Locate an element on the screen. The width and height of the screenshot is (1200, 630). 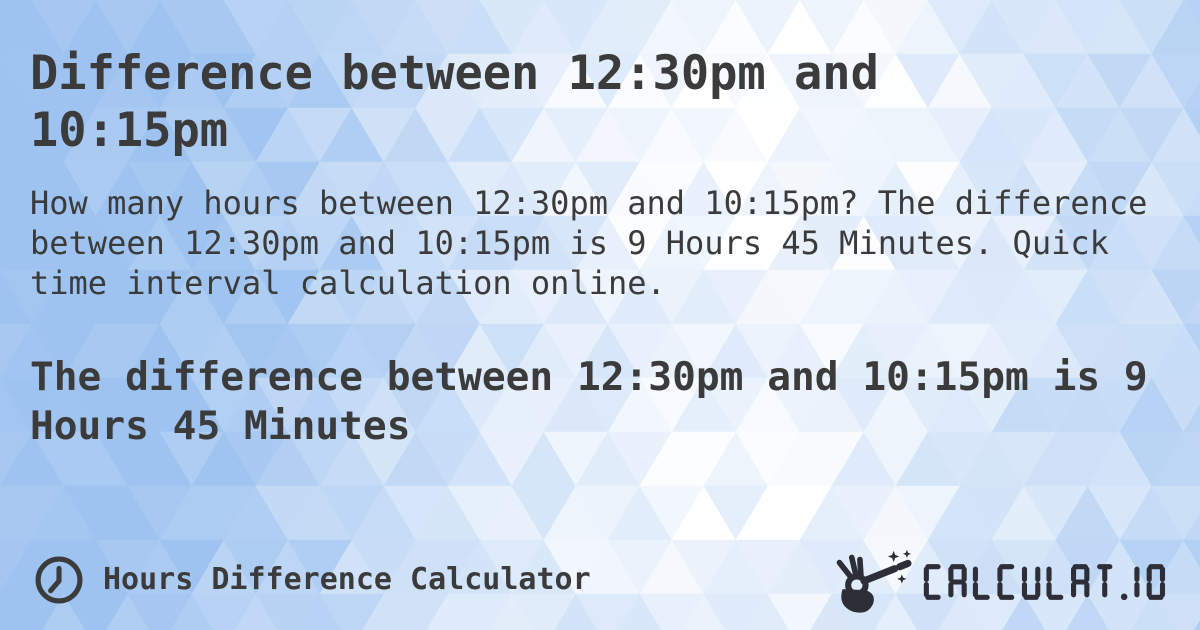
page-title: Difference between 12:30pm and 10:15pm is located at coordinates (454, 102).